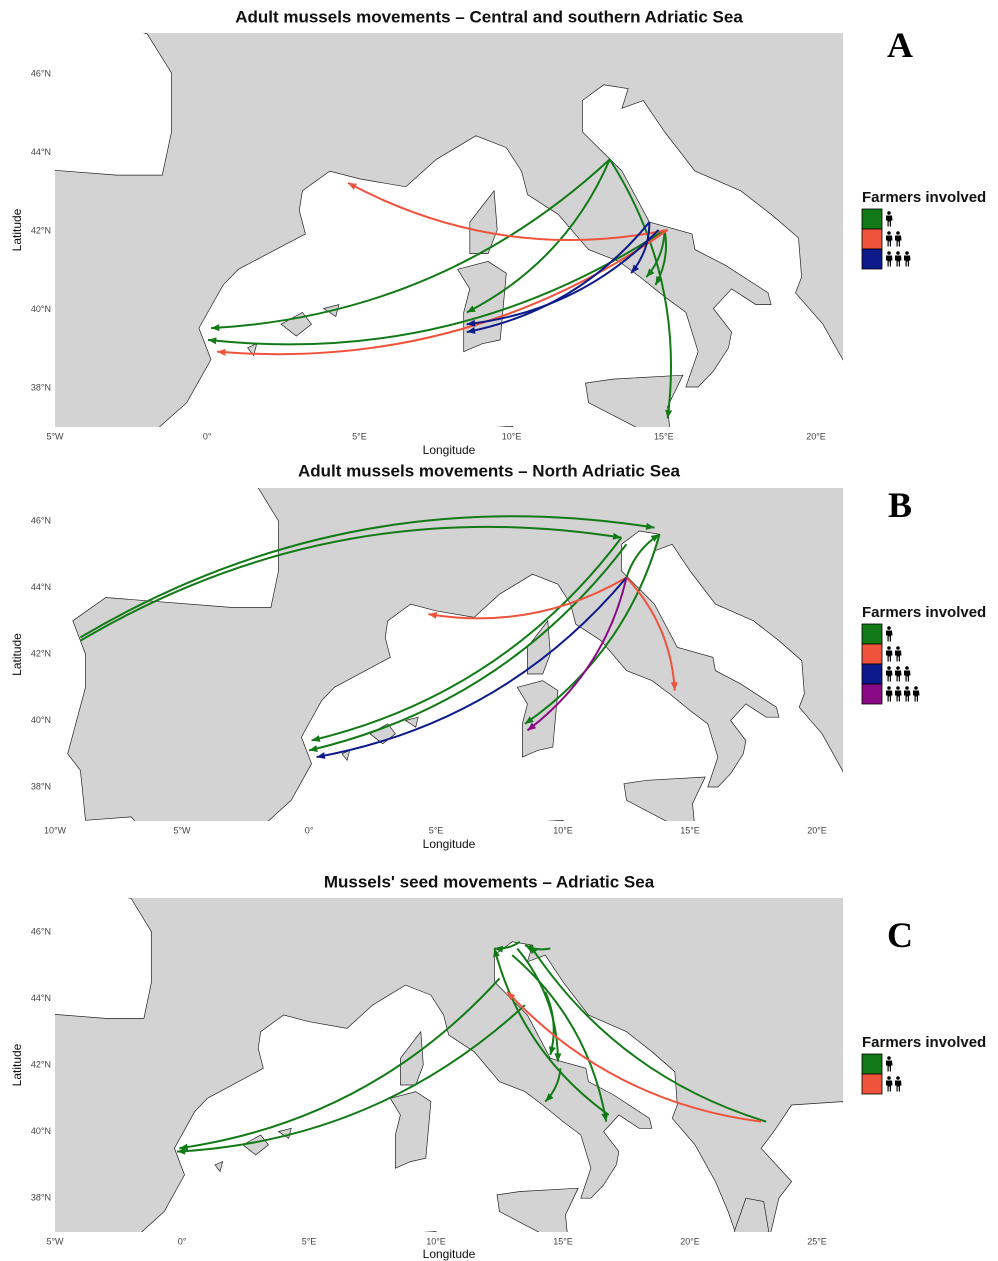 Image resolution: width=998 pixels, height=1261 pixels. I want to click on x-tick-label: 25°E, so click(817, 1241).